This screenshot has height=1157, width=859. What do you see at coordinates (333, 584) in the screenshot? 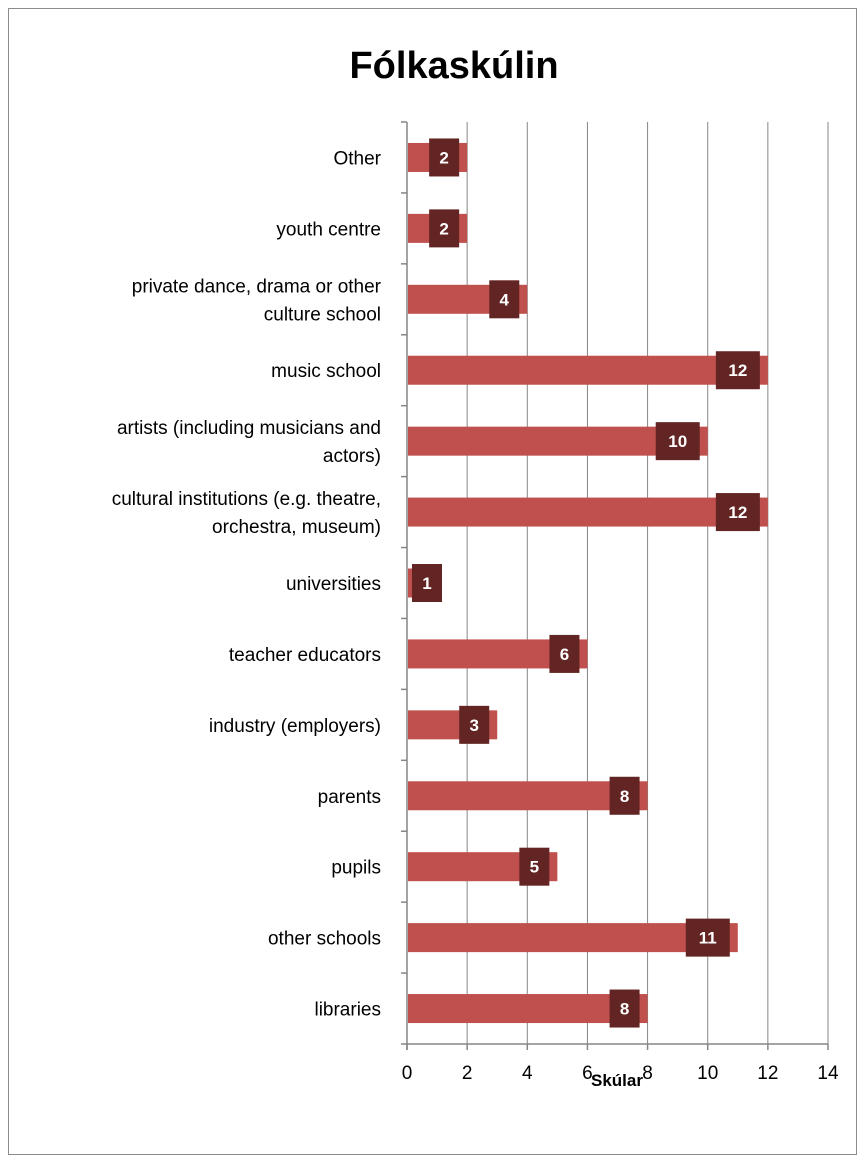
I see `category-label: universities` at bounding box center [333, 584].